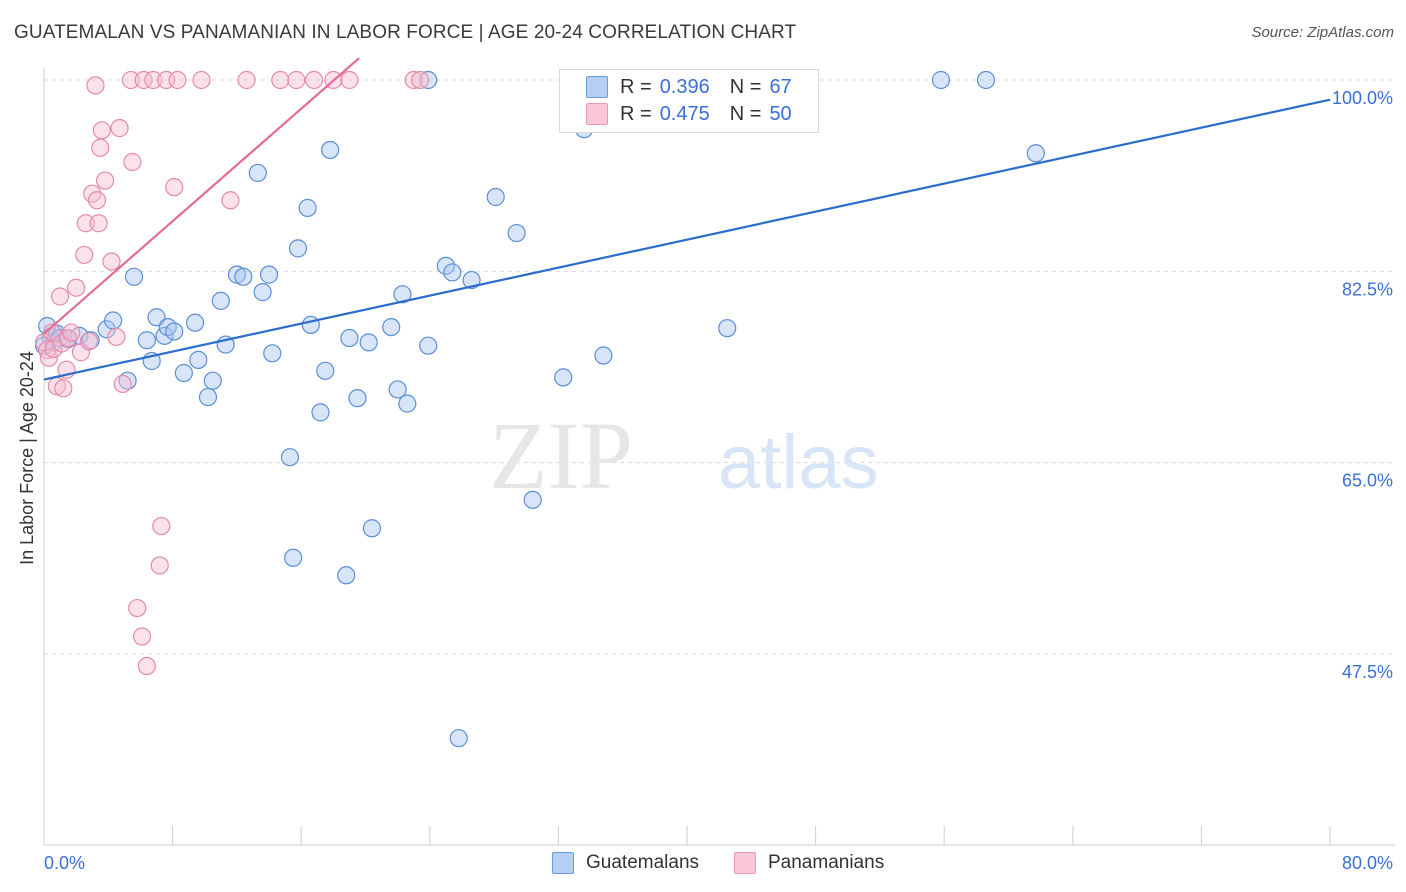 This screenshot has height=892, width=1406. I want to click on panamanian-trend-line, so click(201, 196).